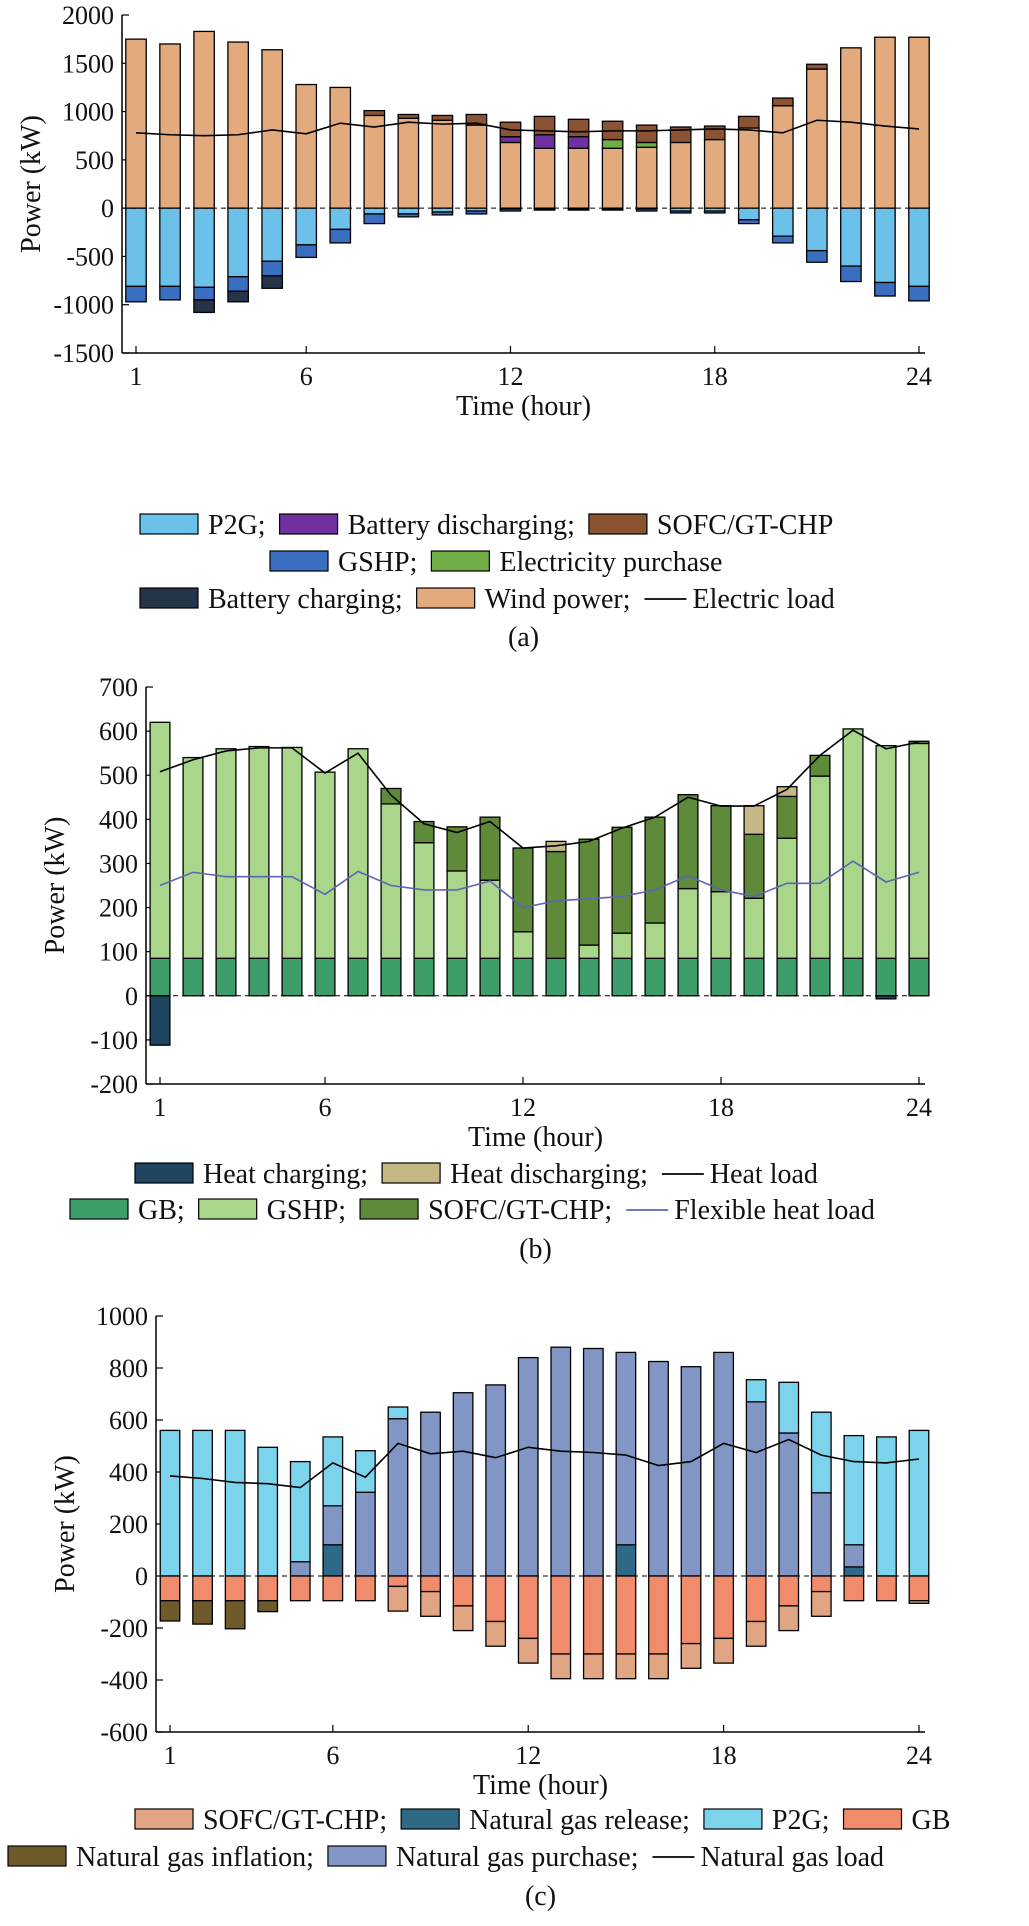  I want to click on legend-label-p2g: P2G;, so click(801, 1820).